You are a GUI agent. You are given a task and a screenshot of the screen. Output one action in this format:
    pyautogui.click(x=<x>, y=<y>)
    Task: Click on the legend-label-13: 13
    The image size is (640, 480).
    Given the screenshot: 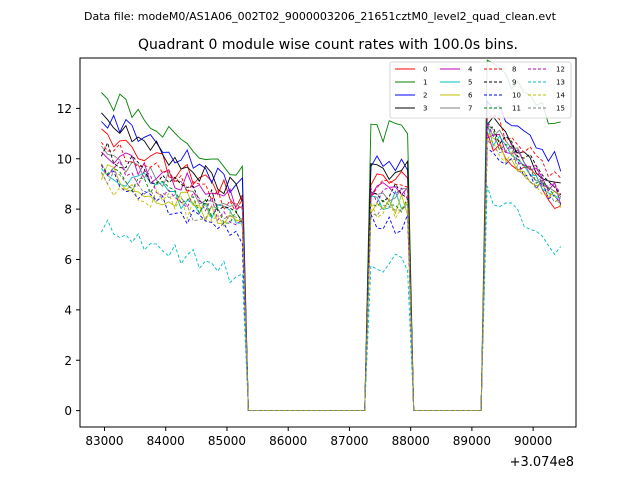 What is the action you would take?
    pyautogui.click(x=560, y=83)
    